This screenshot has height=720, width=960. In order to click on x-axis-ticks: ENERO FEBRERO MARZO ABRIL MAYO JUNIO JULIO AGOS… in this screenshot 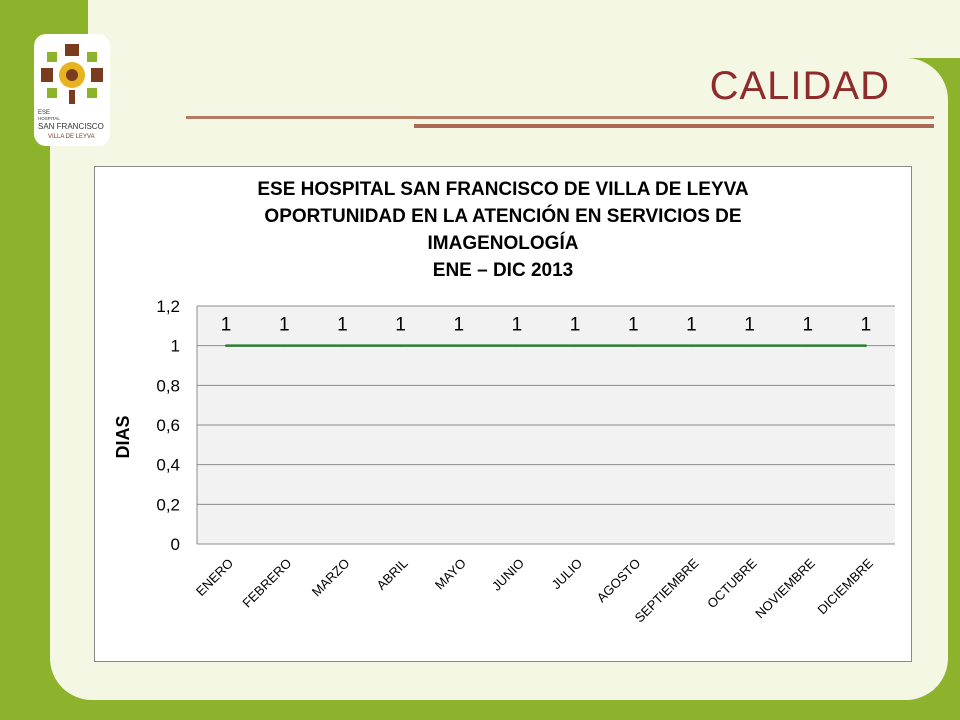, I will do `click(534, 590)`.